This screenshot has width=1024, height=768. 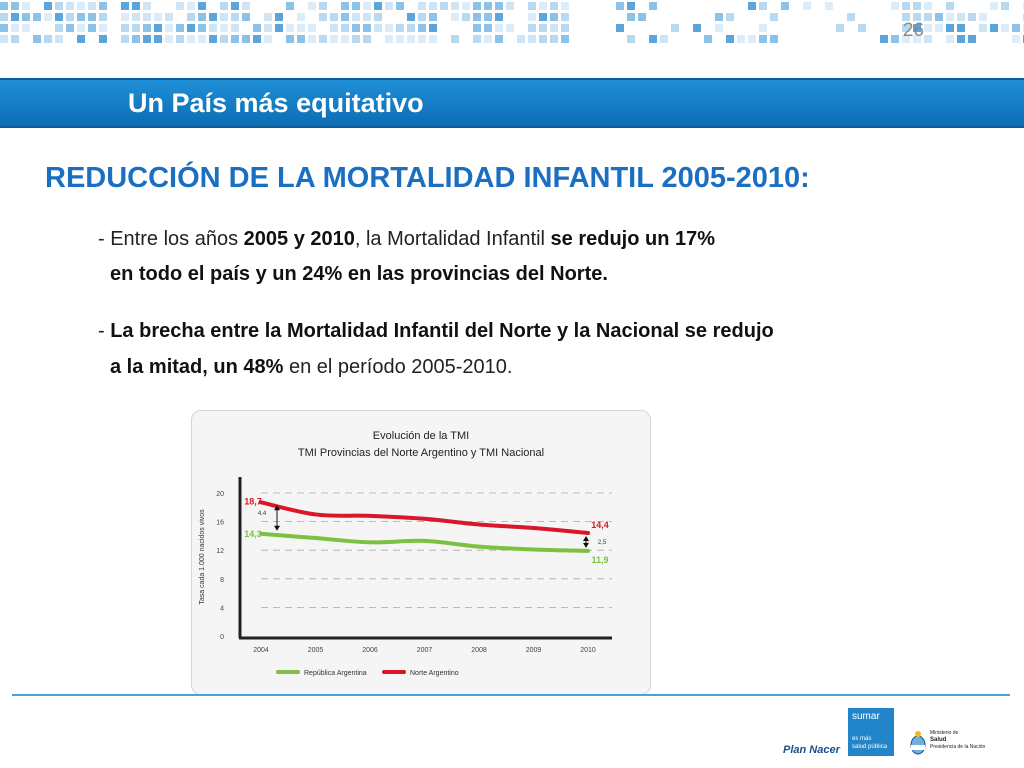 I want to click on coat-of-arms-icon, so click(x=918, y=743).